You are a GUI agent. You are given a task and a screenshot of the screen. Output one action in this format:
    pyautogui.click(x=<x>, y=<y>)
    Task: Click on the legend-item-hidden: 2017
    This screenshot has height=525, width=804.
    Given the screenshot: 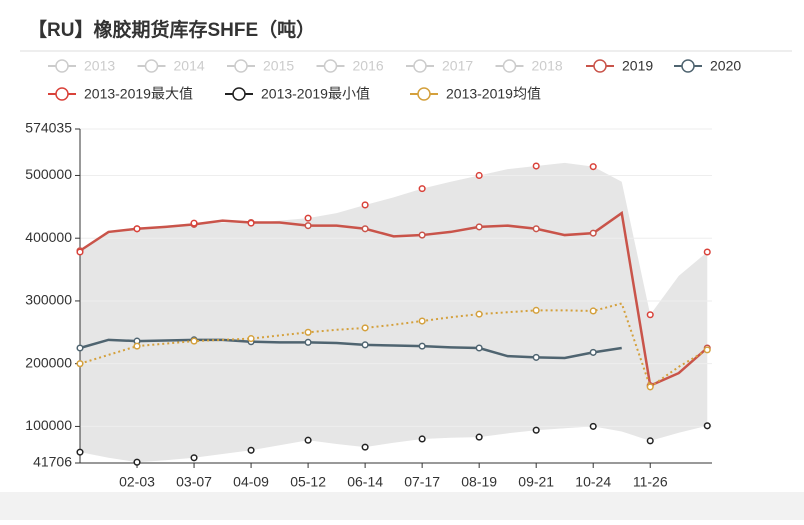 What is the action you would take?
    pyautogui.click(x=457, y=66)
    